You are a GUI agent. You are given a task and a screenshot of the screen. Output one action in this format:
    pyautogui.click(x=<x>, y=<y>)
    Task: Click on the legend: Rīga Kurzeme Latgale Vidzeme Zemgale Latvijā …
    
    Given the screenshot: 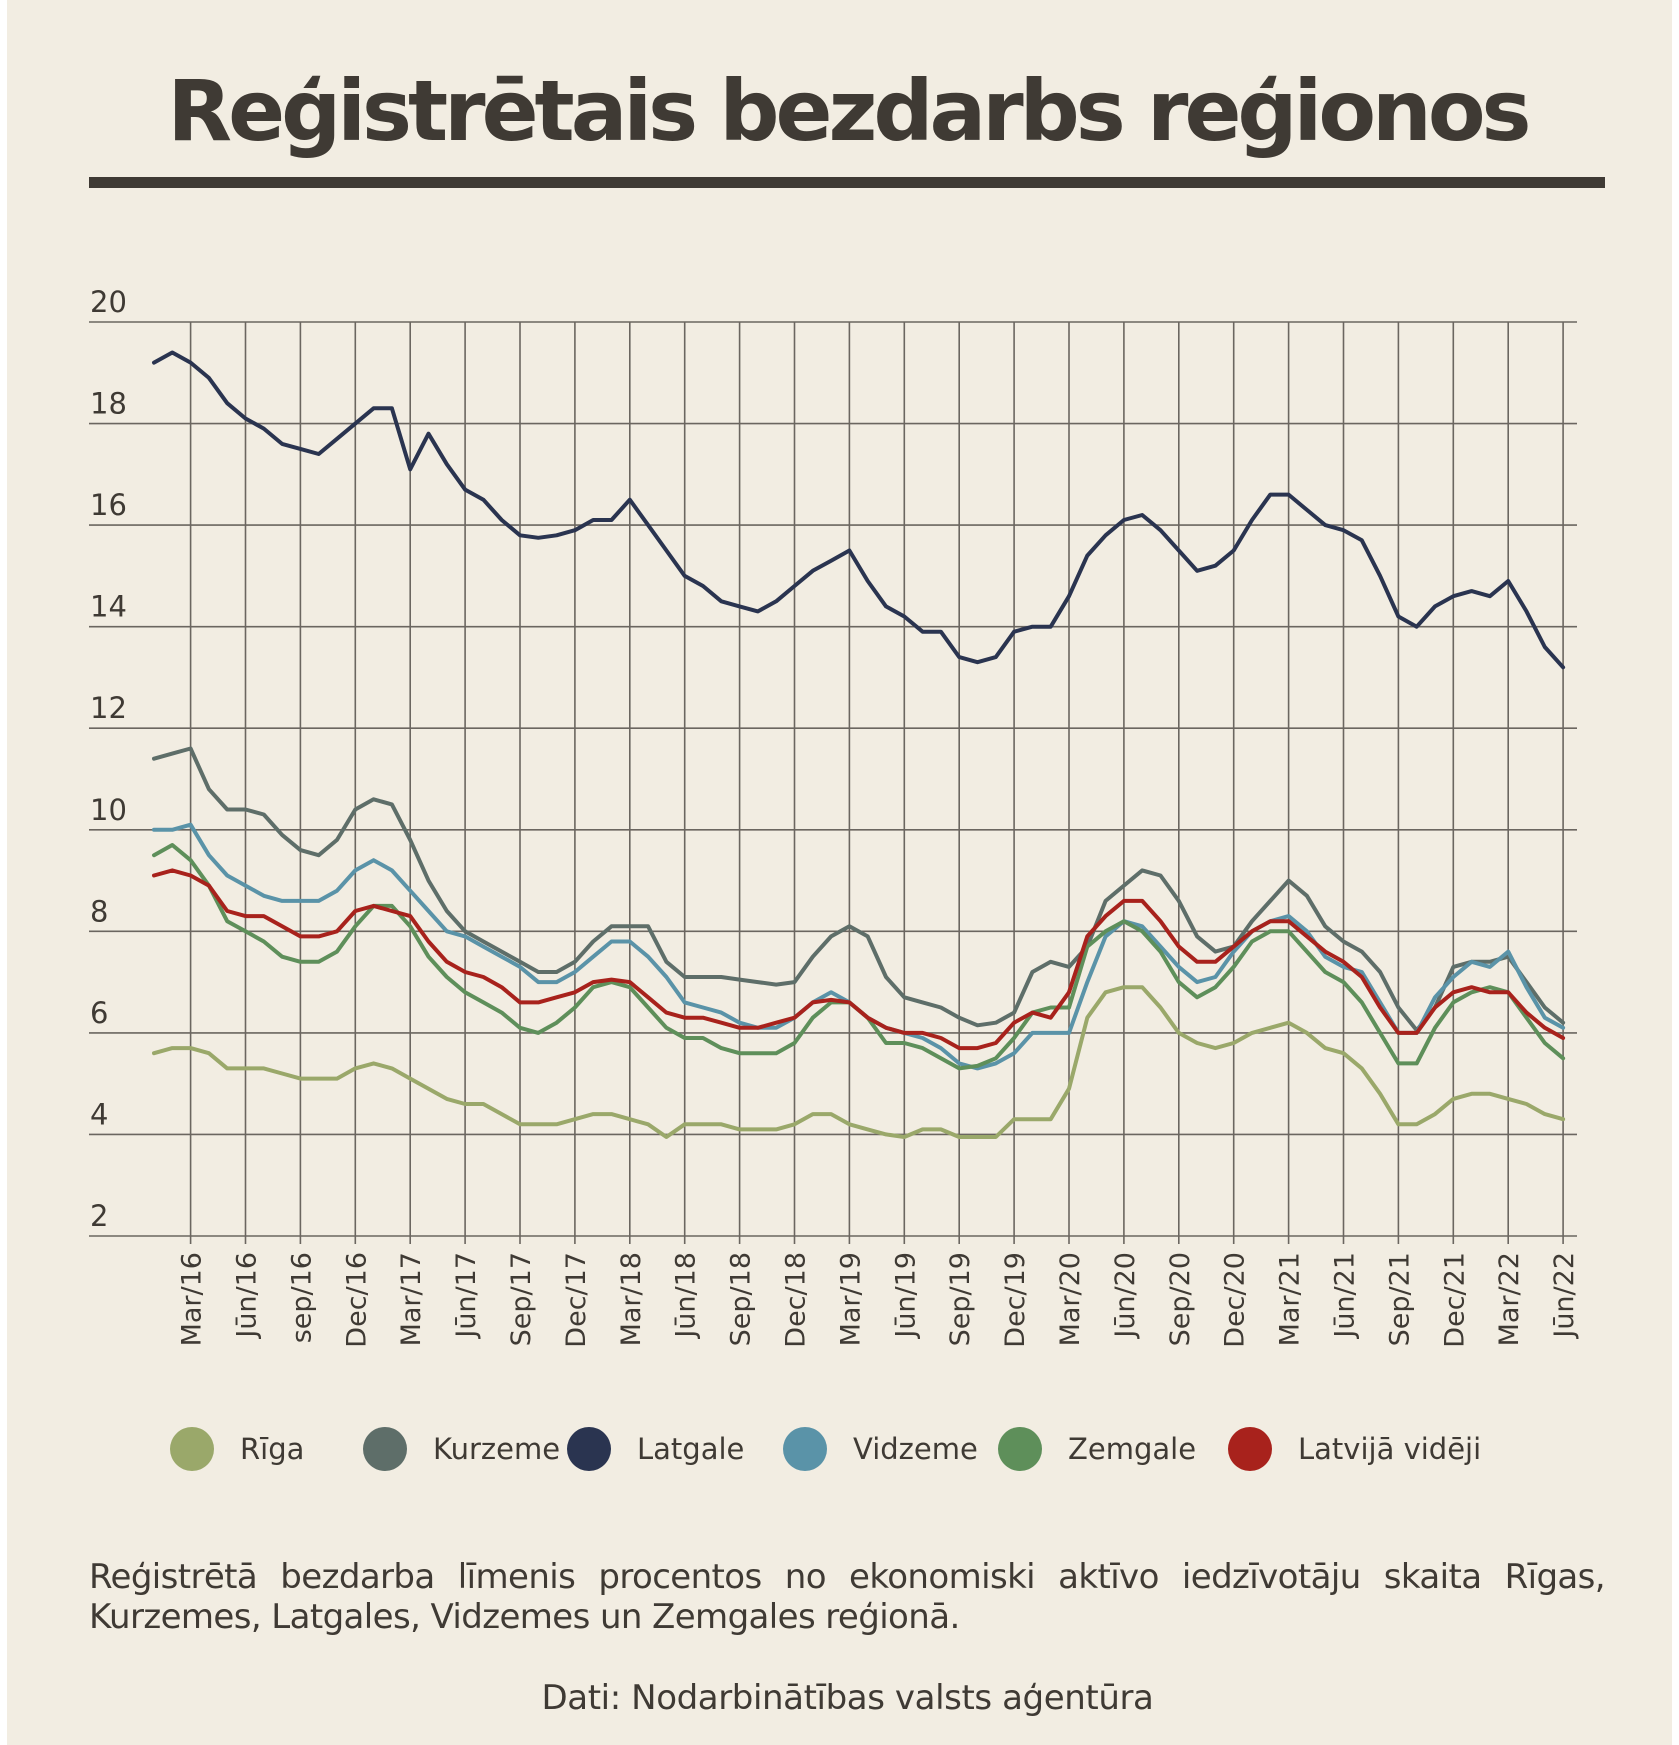 What is the action you would take?
    pyautogui.click(x=870, y=1450)
    